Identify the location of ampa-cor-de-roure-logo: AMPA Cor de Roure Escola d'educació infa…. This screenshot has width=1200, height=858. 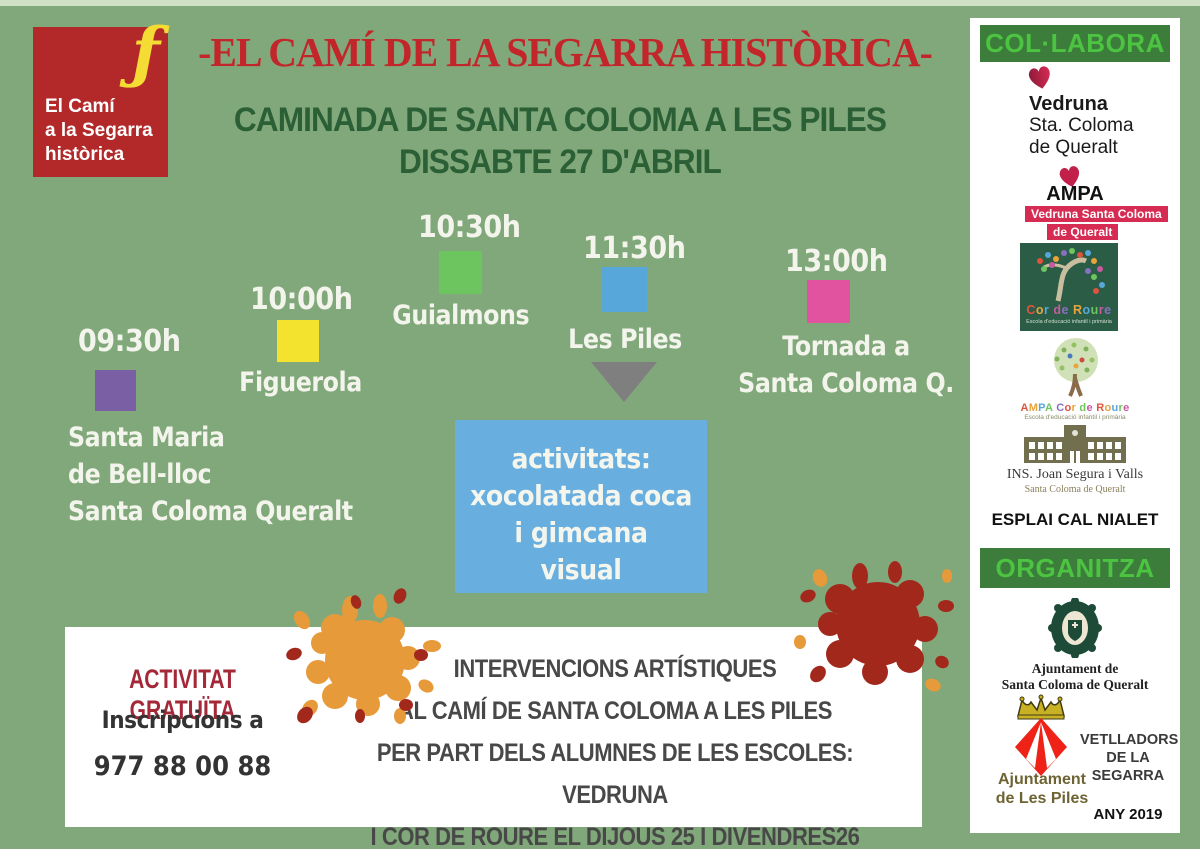
(1075, 378).